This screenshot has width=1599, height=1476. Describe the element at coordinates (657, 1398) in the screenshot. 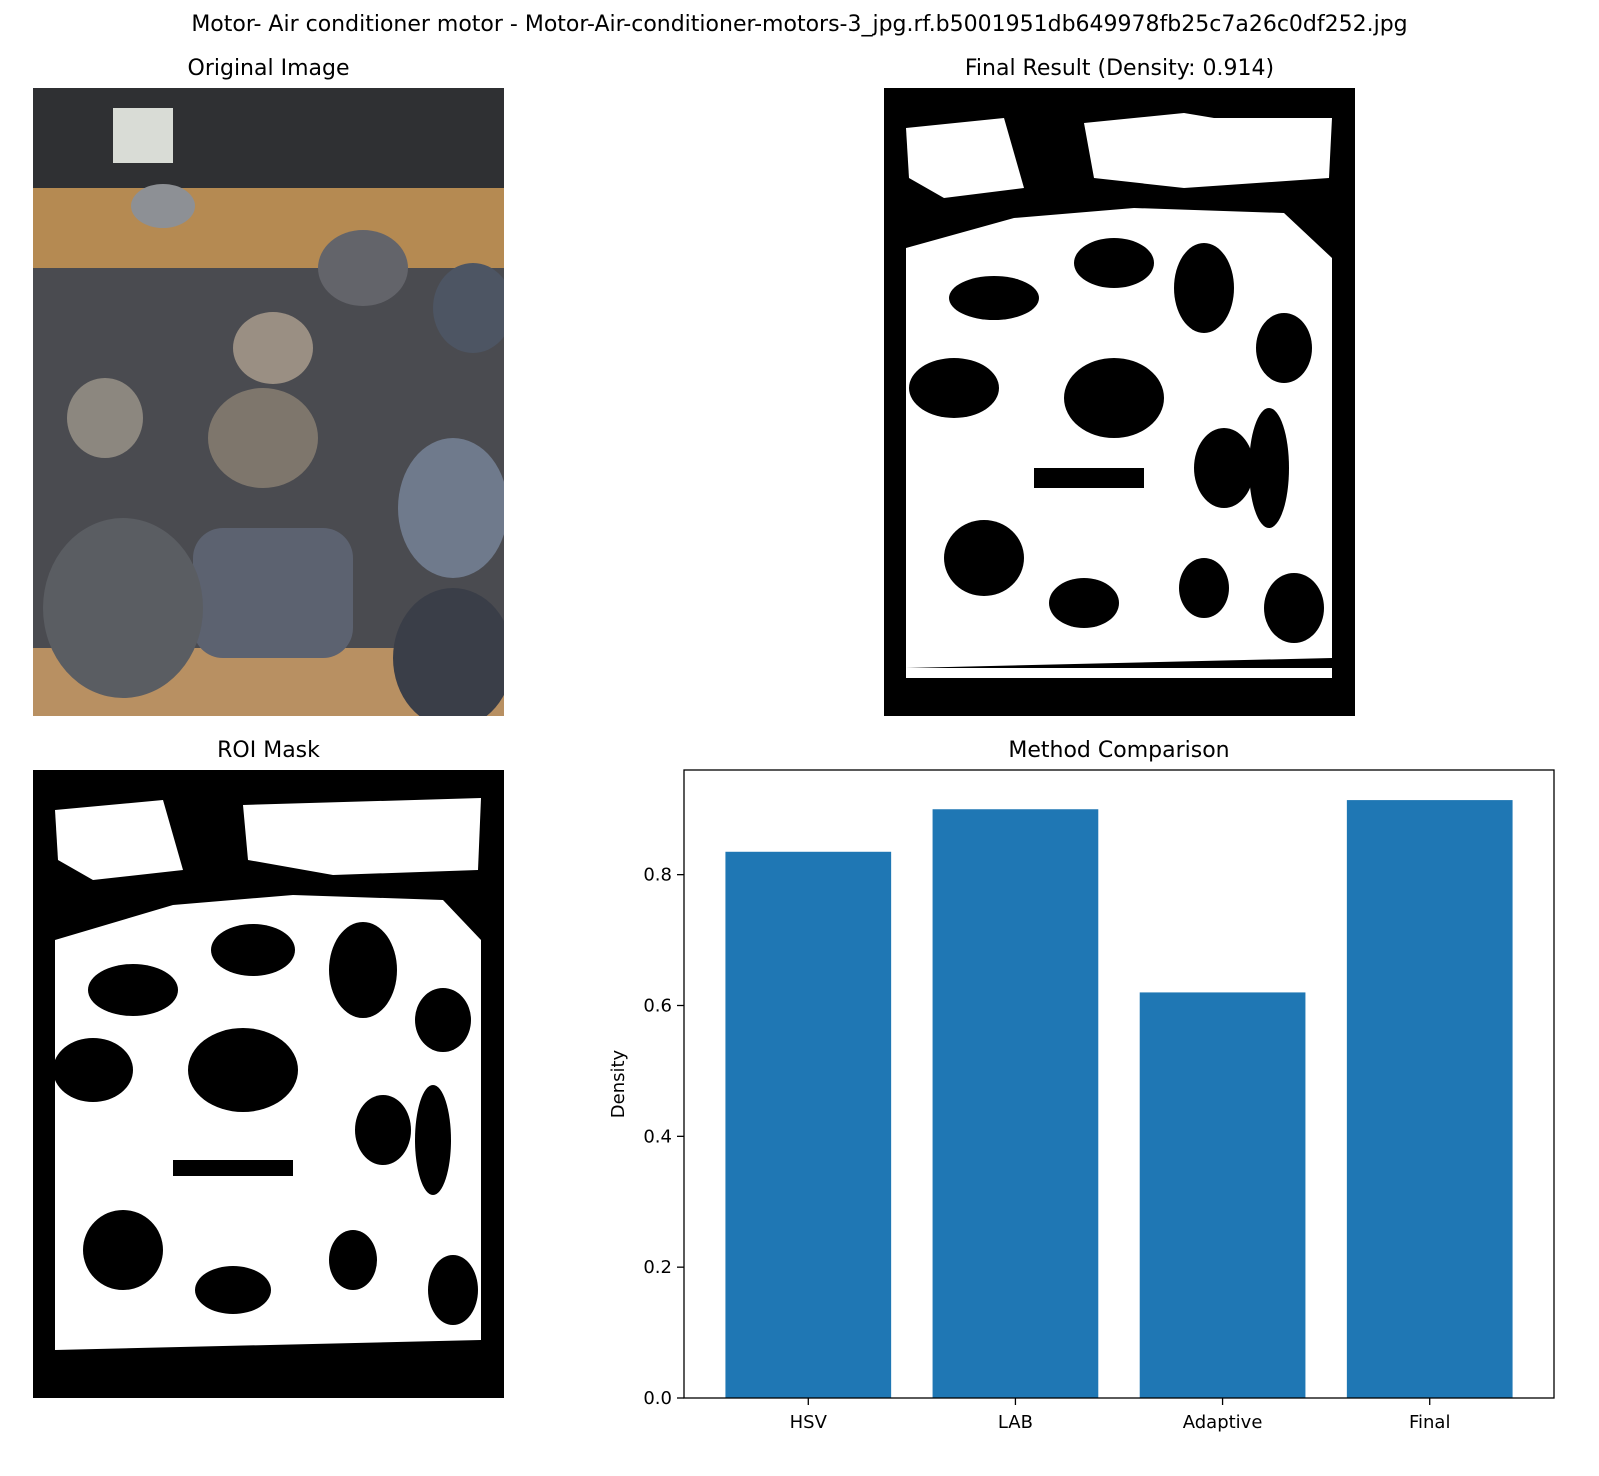

I see `y-tick-label: 0.0` at that location.